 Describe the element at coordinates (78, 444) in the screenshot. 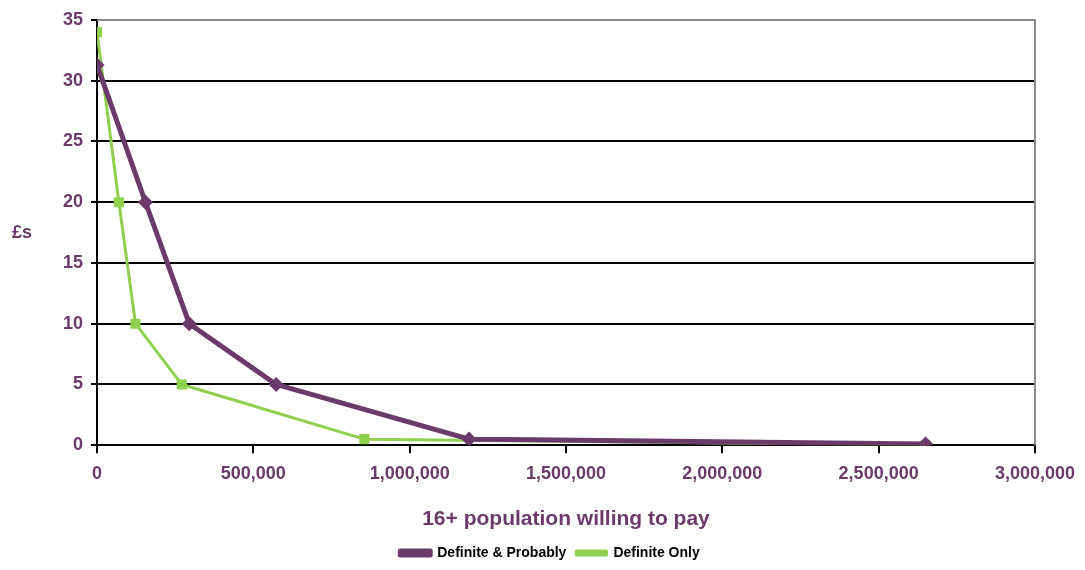

I see `y-tick-label: 0` at that location.